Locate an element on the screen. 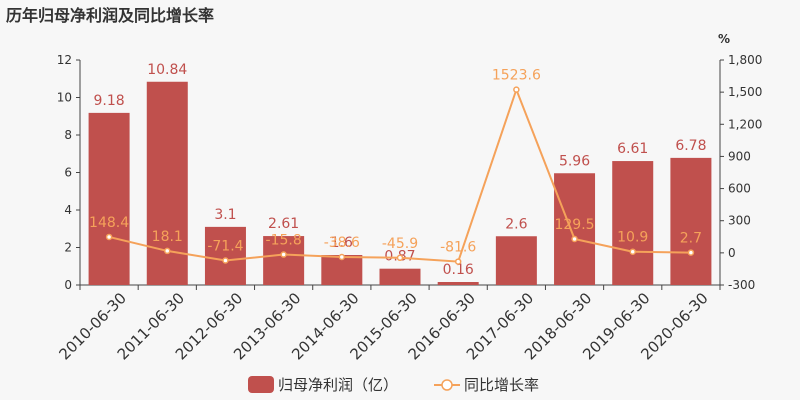 The image size is (800, 400). growth-value-label: 129.5 is located at coordinates (574, 225).